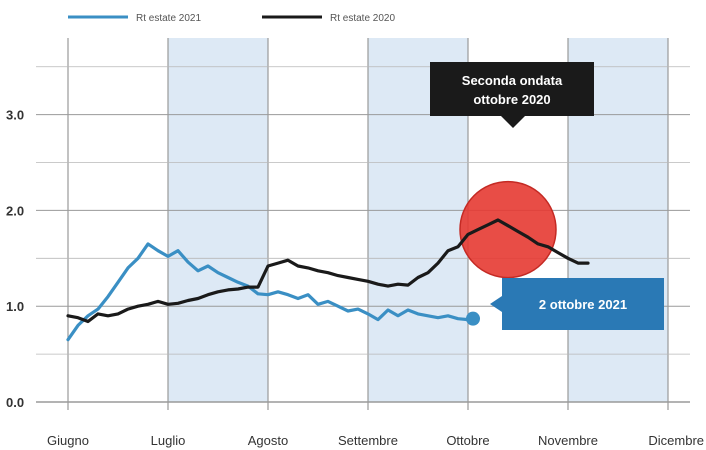  What do you see at coordinates (473, 318) in the screenshot?
I see `marker-2-ottobre-2021` at bounding box center [473, 318].